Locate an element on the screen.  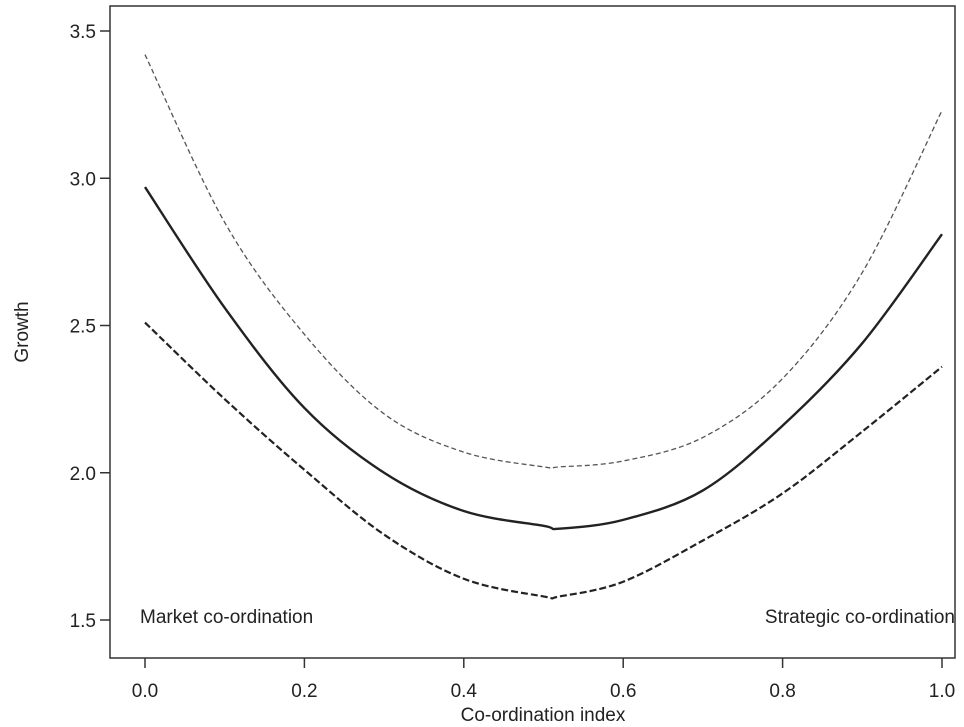
x-tick-label: 0.4 is located at coordinates (464, 691).